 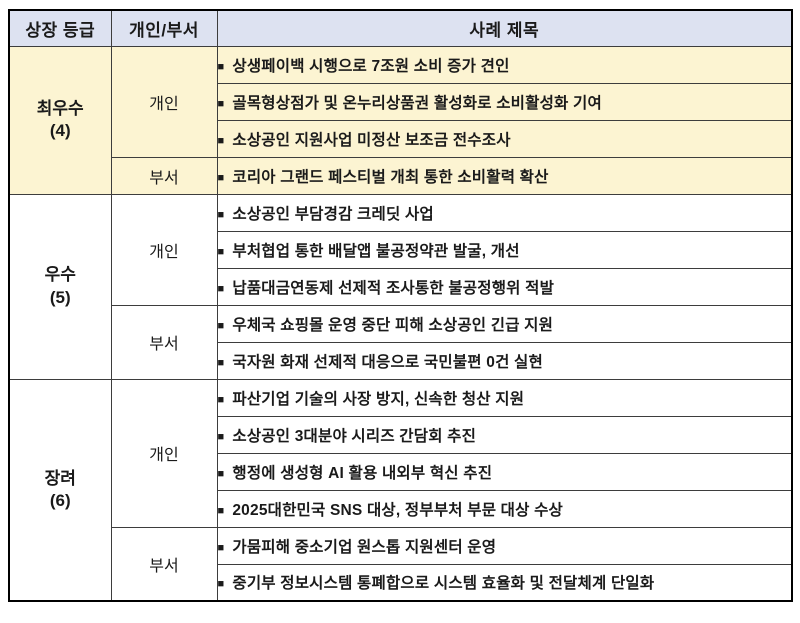 I want to click on case-cell: ■ 2025대한민국 SNS 대상, 정부부처 부문 대상 수상, so click(x=504, y=508).